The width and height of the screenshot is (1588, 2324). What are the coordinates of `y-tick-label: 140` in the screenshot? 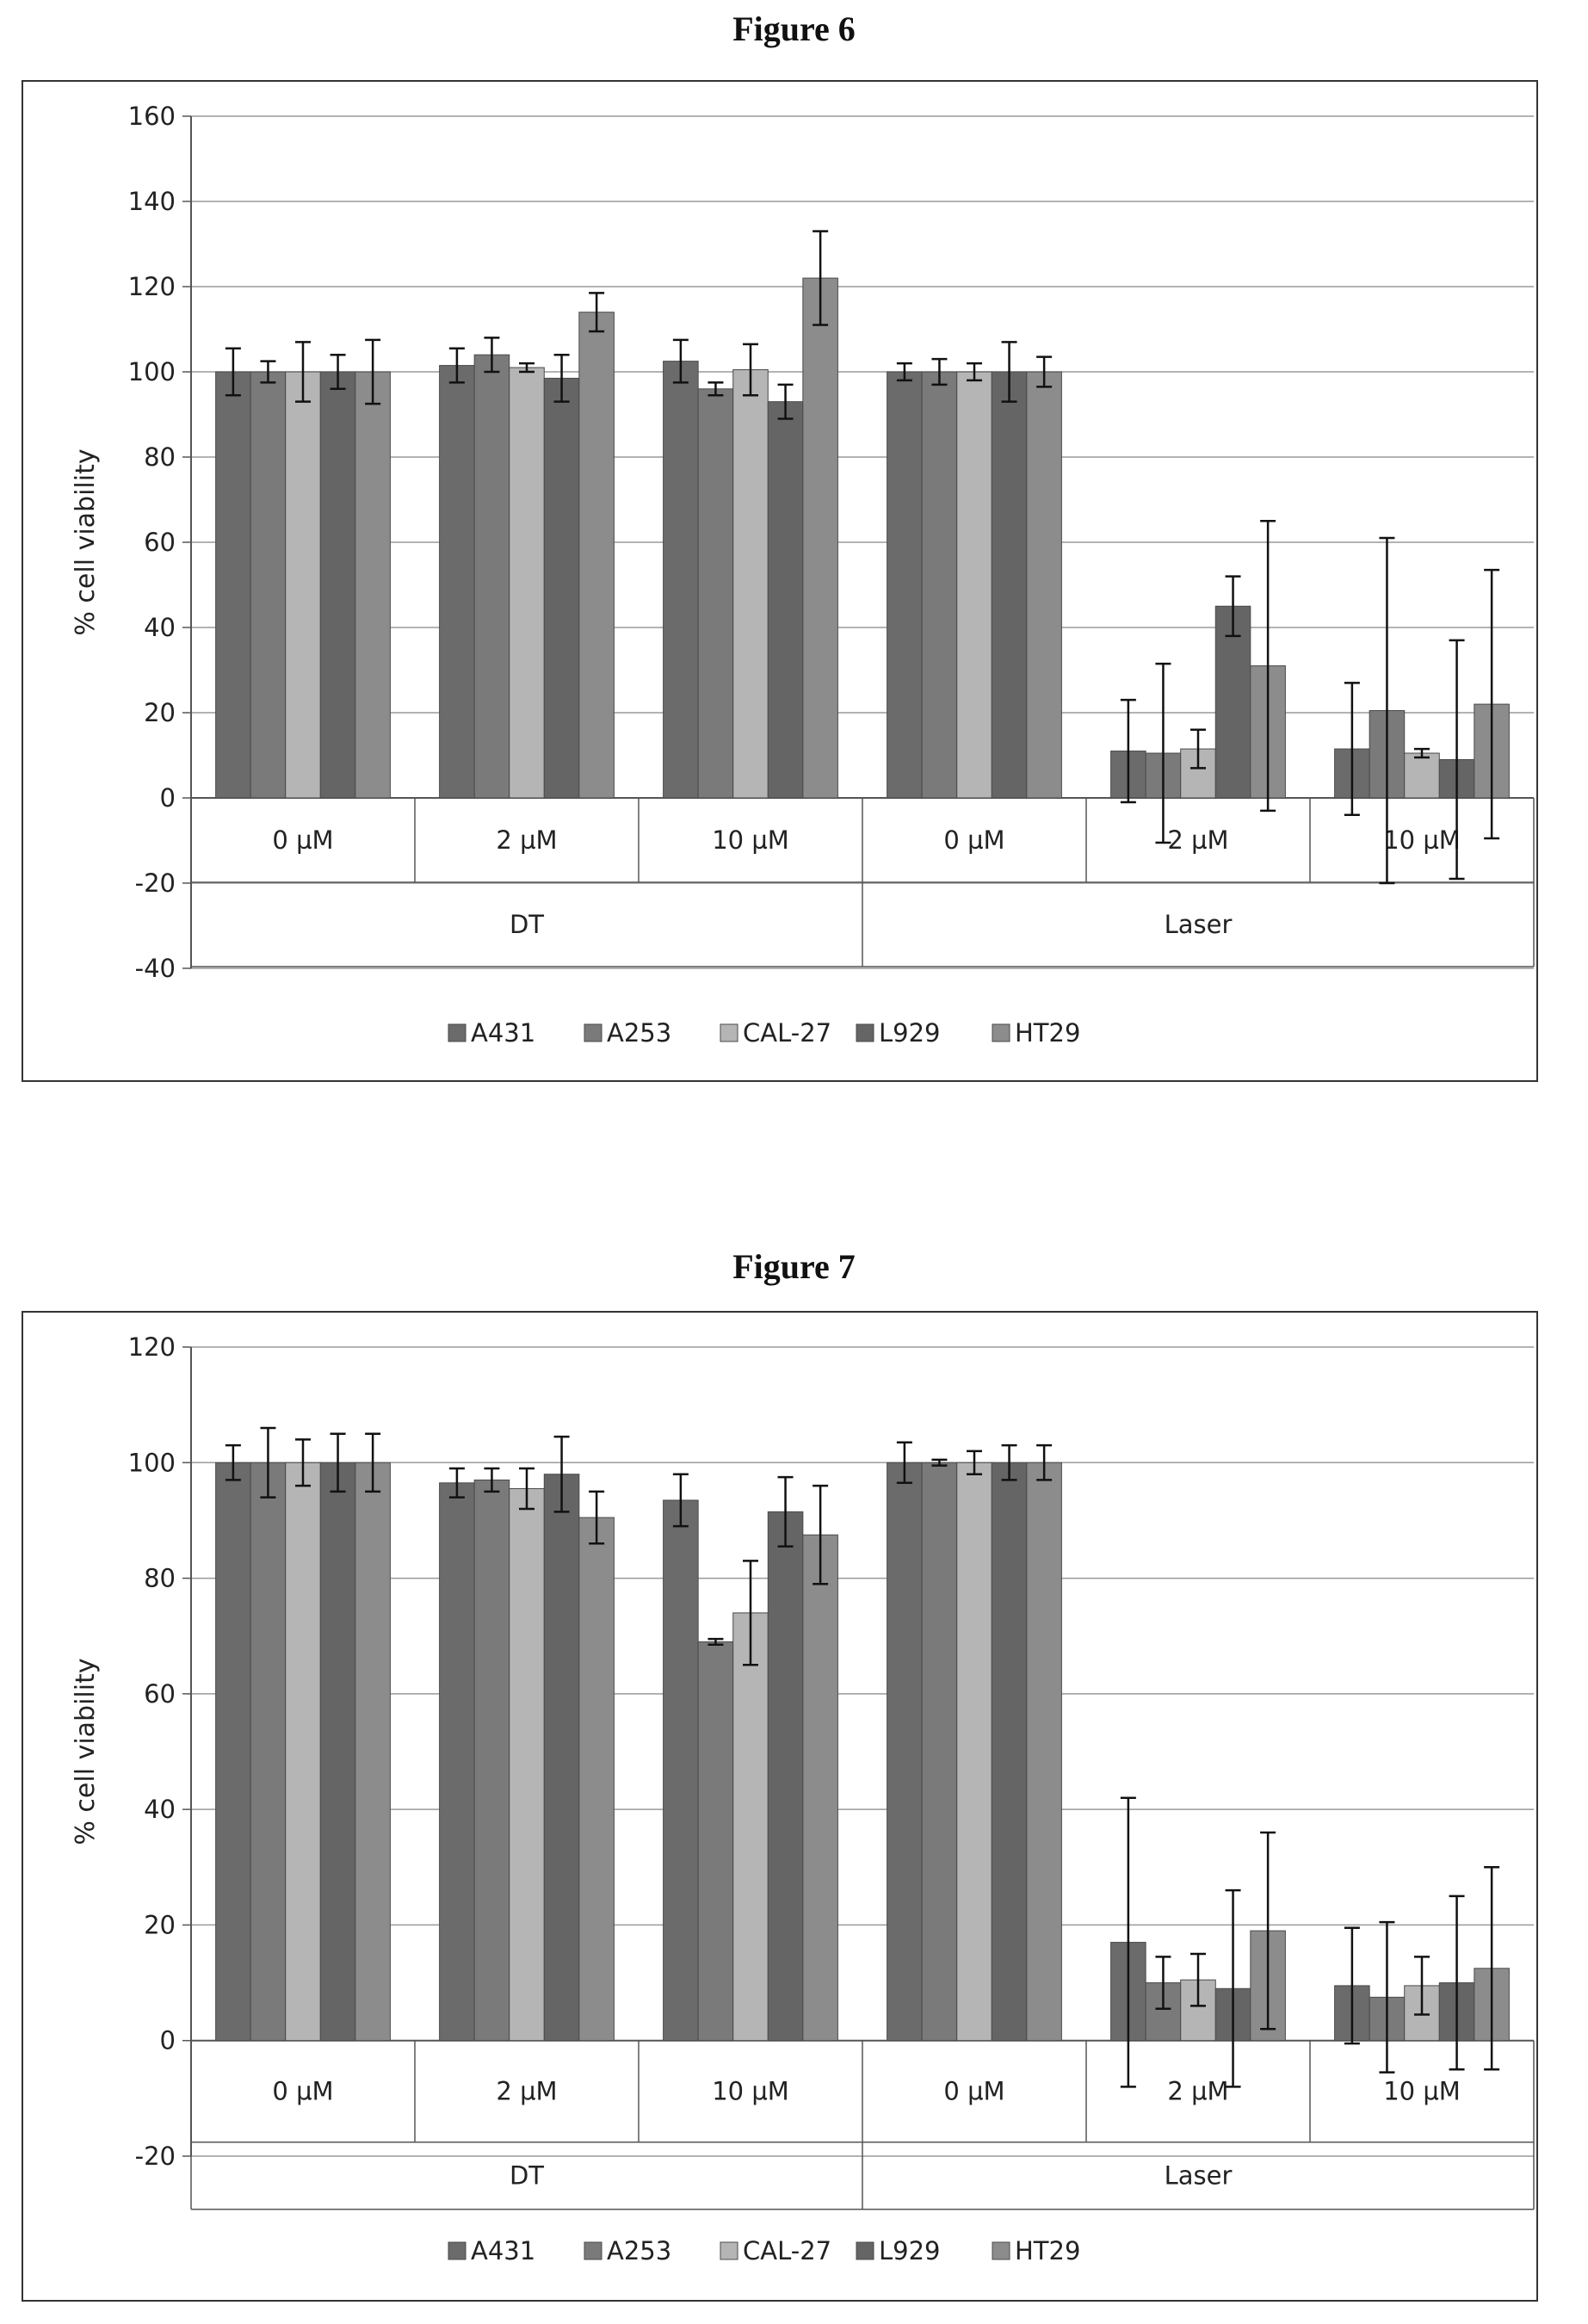 It's located at (152, 201).